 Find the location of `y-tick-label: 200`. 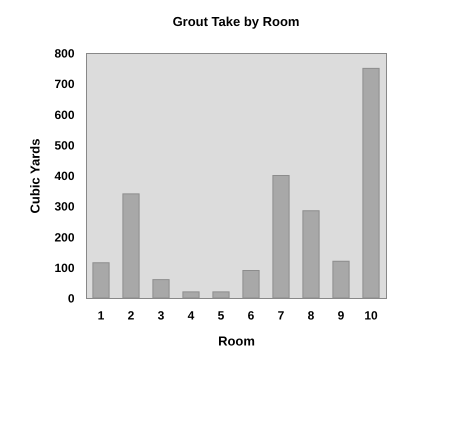

y-tick-label: 200 is located at coordinates (64, 237).